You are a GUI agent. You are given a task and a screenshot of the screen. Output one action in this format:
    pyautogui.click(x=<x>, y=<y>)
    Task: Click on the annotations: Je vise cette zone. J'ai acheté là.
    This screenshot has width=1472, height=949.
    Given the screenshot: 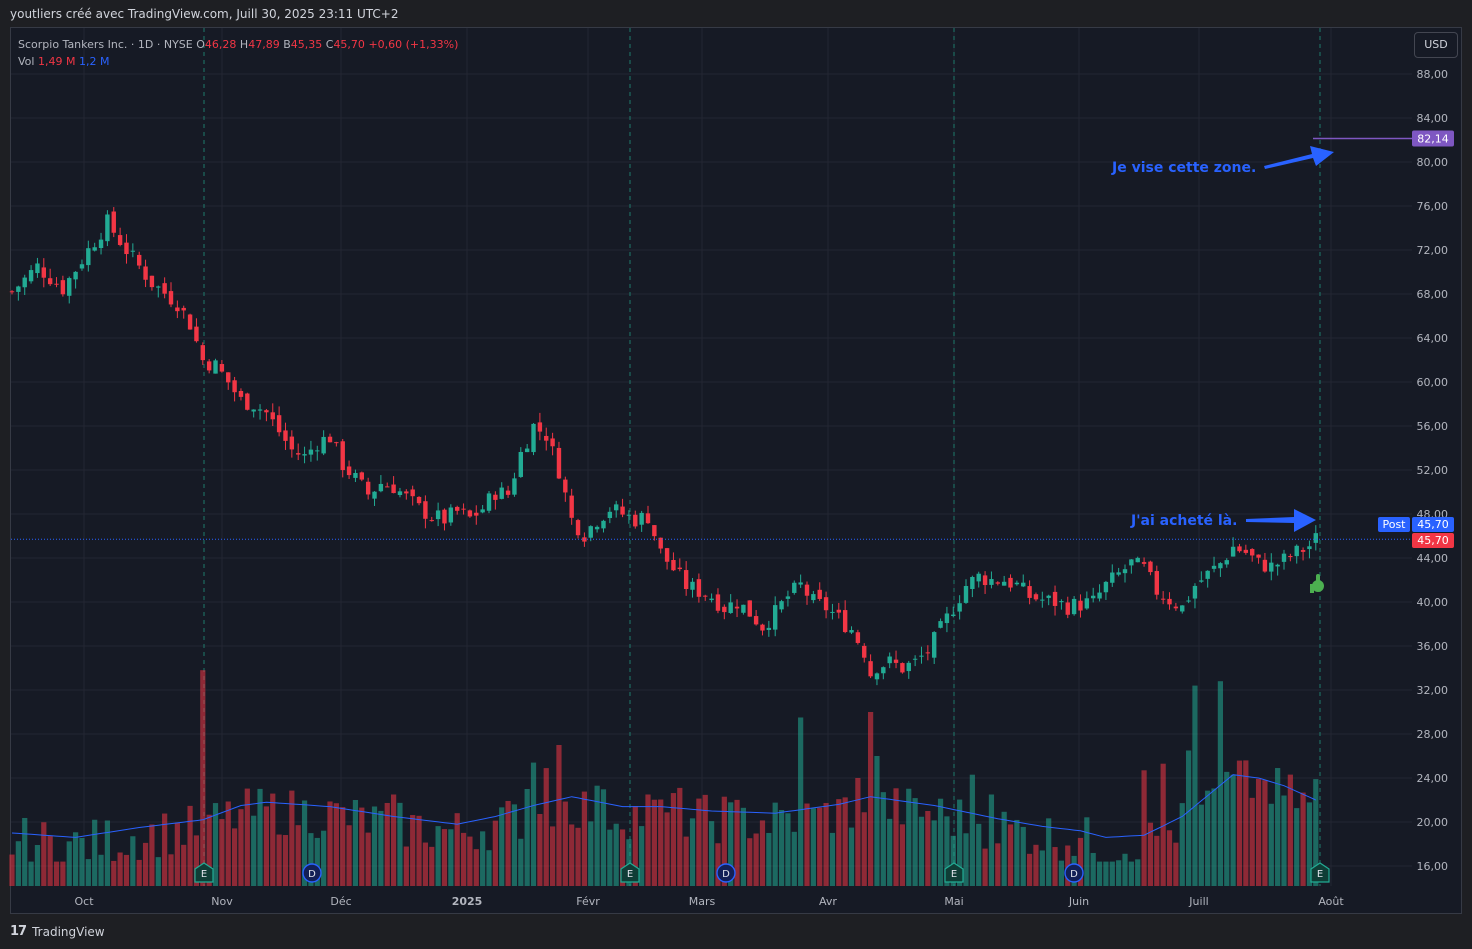 What is the action you would take?
    pyautogui.click(x=1183, y=344)
    